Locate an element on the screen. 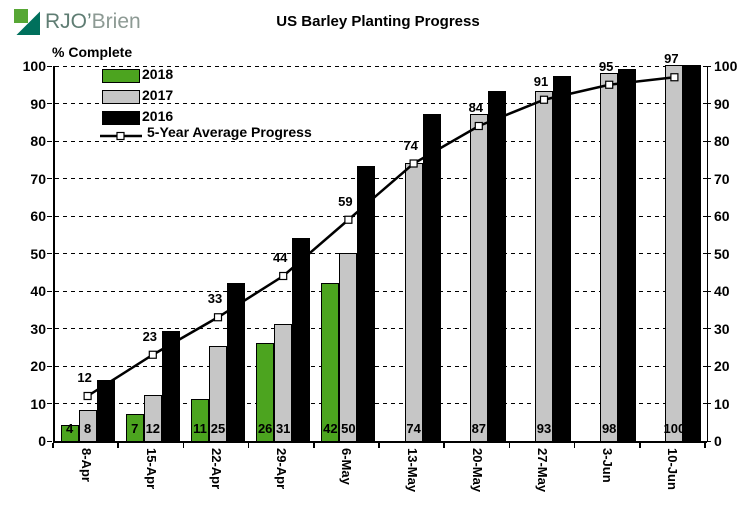 Image resolution: width=756 pixels, height=516 pixels. bar-value-label-2017-8-Apr: 8 is located at coordinates (87, 428).